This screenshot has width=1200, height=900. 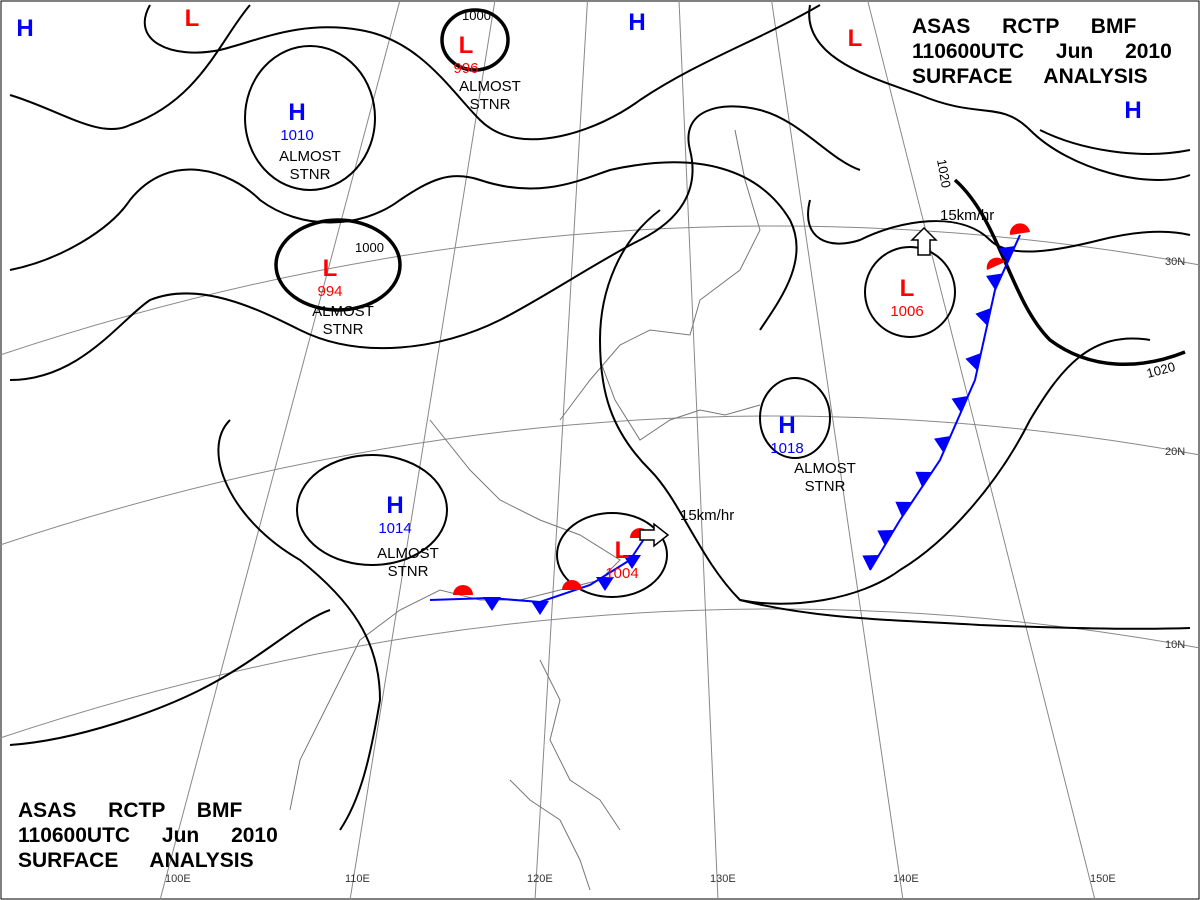 I want to click on latitude-label: 30N, so click(x=1175, y=262).